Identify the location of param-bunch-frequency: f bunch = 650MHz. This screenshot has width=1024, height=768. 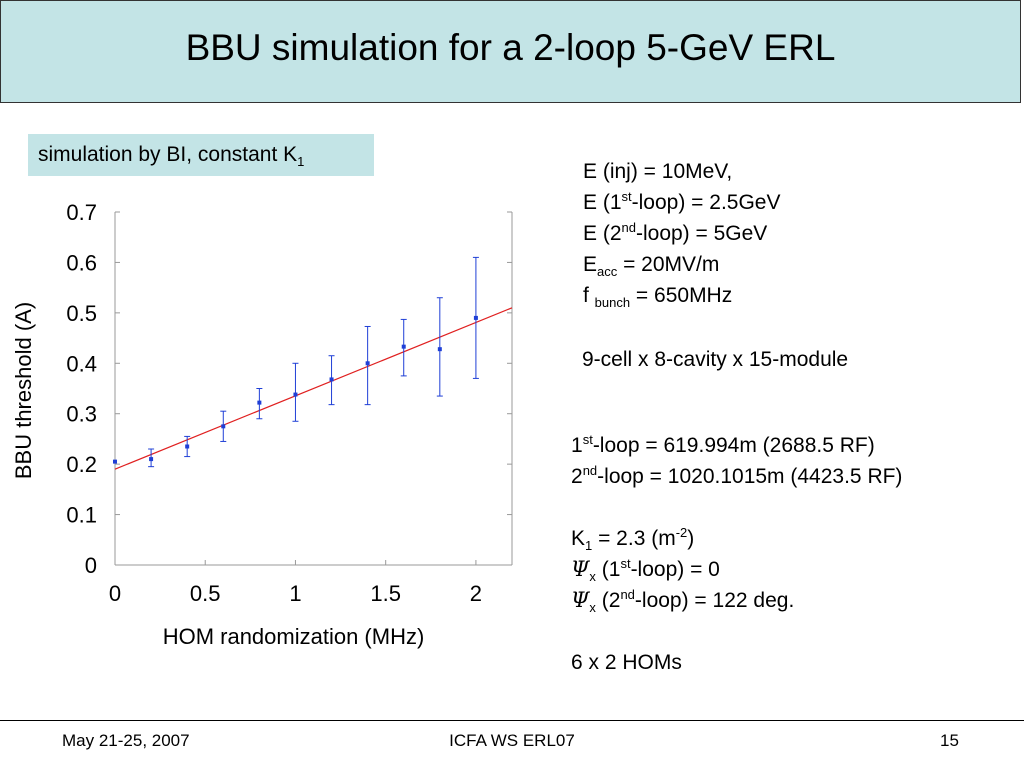
(658, 297).